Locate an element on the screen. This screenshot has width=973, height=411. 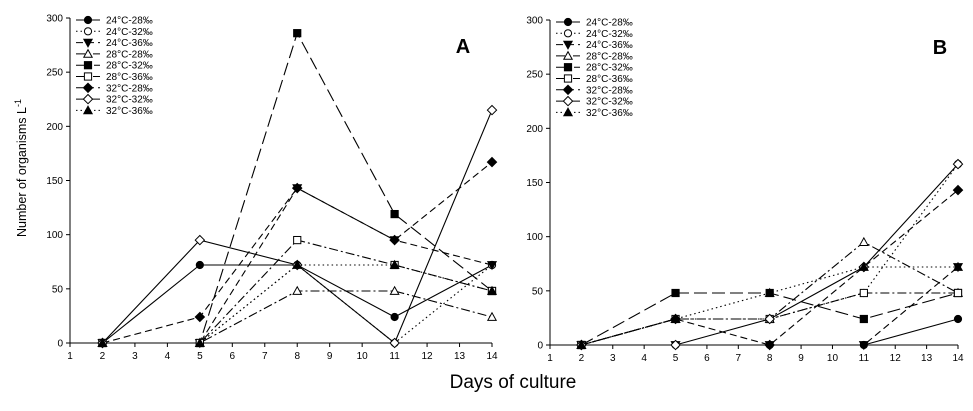
x-tick-label: 9 is located at coordinates (330, 356).